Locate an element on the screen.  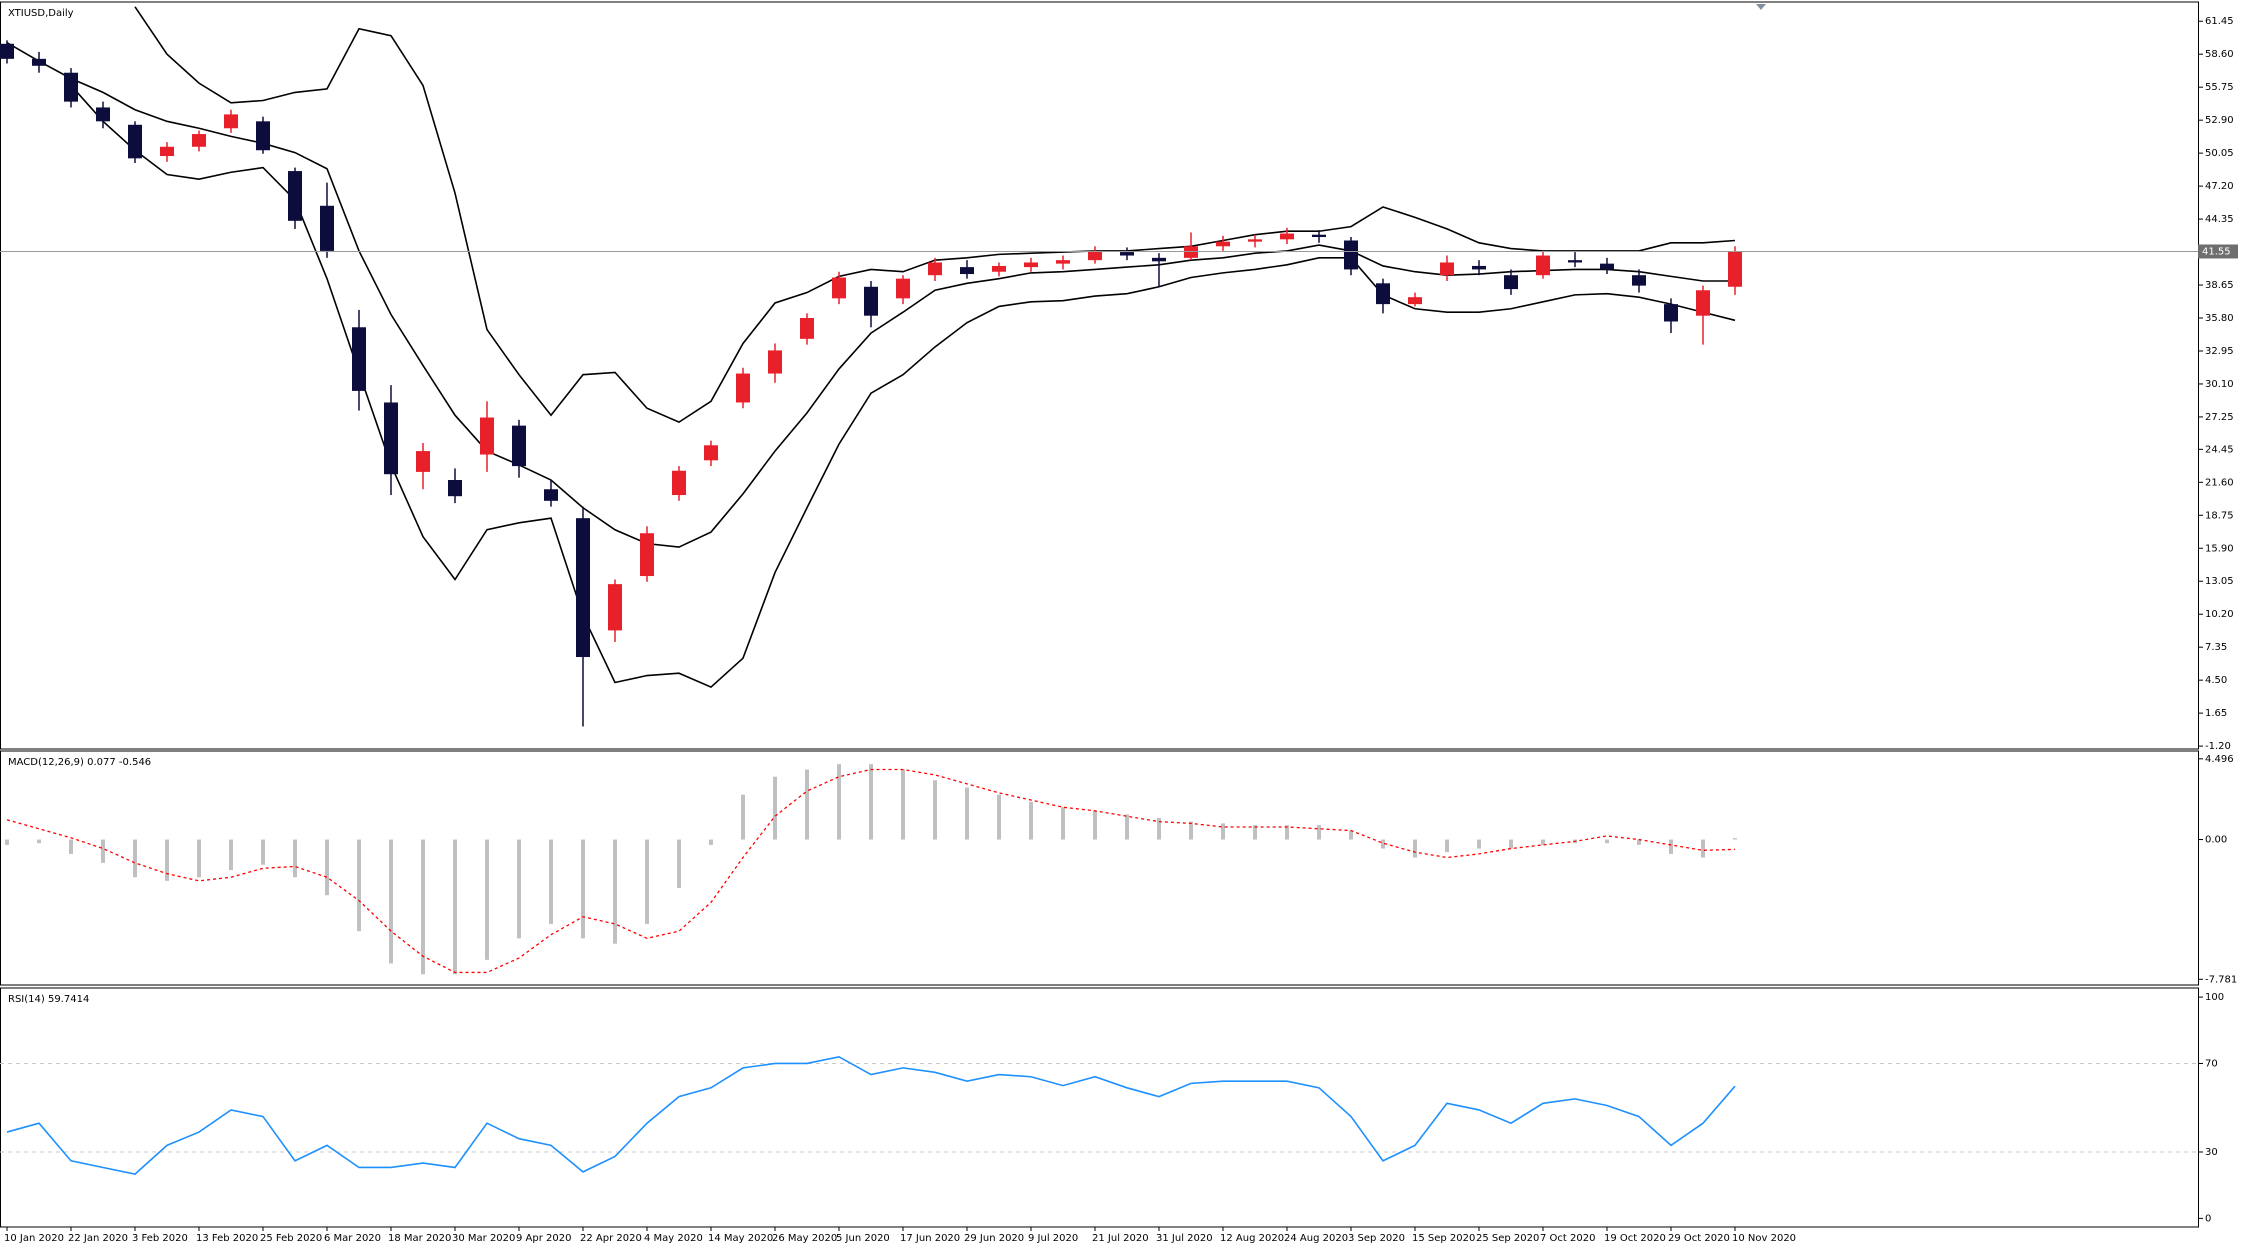
x-tick-label: 29 Jun 2020 is located at coordinates (994, 1238).